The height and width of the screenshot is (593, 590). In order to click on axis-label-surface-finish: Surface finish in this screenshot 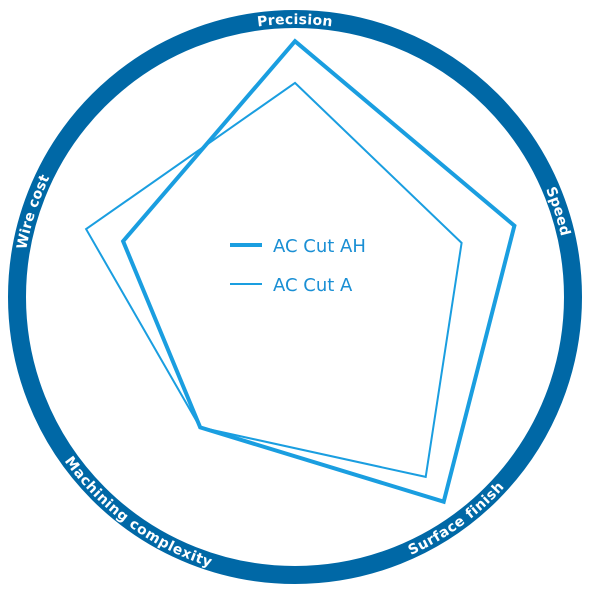, I will do `click(457, 520)`.